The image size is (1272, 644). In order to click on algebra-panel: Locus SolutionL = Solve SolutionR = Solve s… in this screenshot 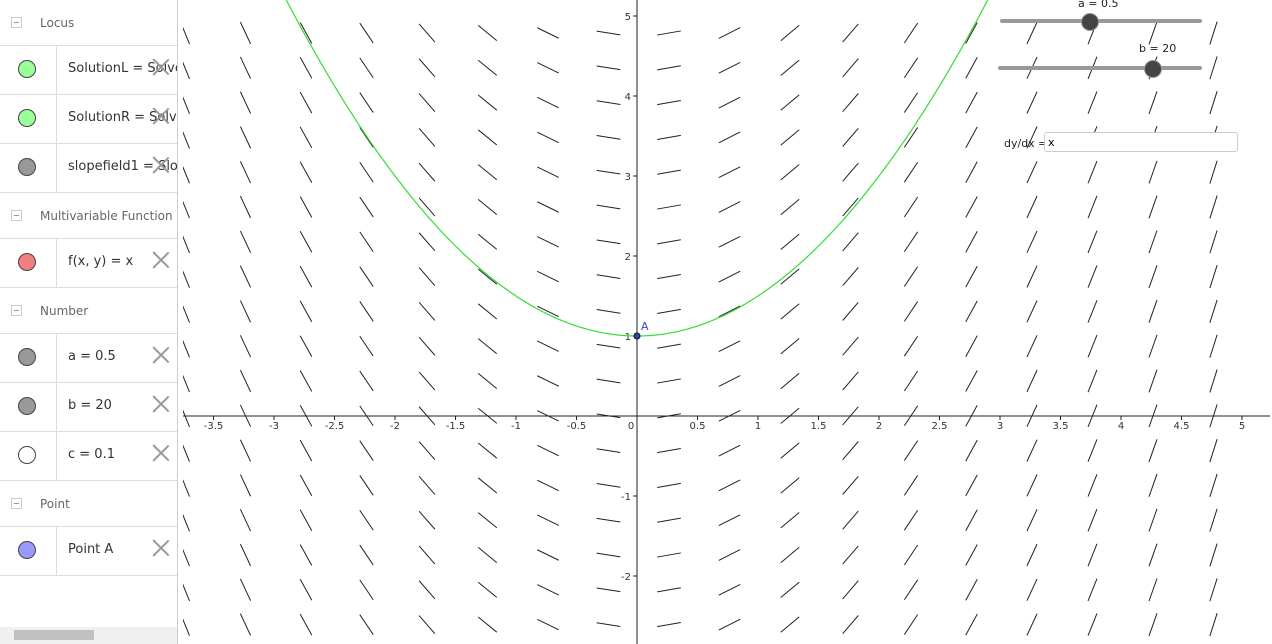, I will do `click(89, 322)`.